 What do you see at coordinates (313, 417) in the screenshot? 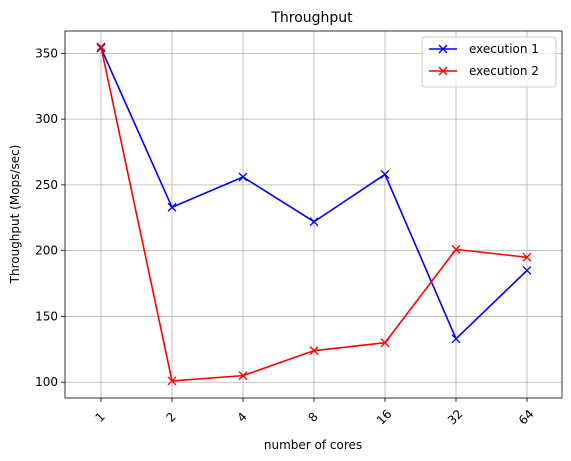
I see `x-tick-label: 8` at bounding box center [313, 417].